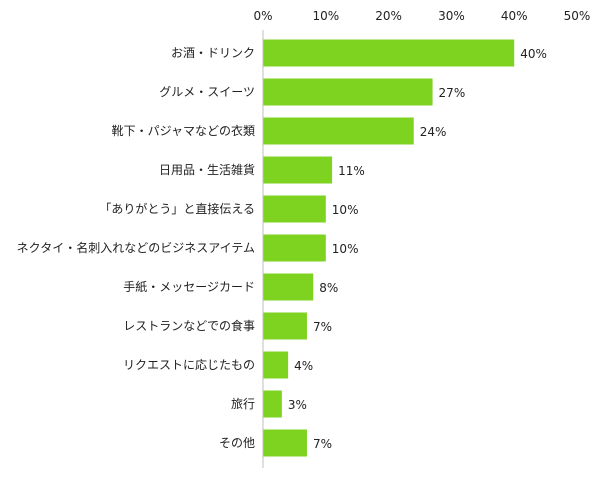 The image size is (603, 481). Describe the element at coordinates (421, 16) in the screenshot. I see `x-axis-ticks: 0% 10% 20% 30% 40% 50%` at that location.